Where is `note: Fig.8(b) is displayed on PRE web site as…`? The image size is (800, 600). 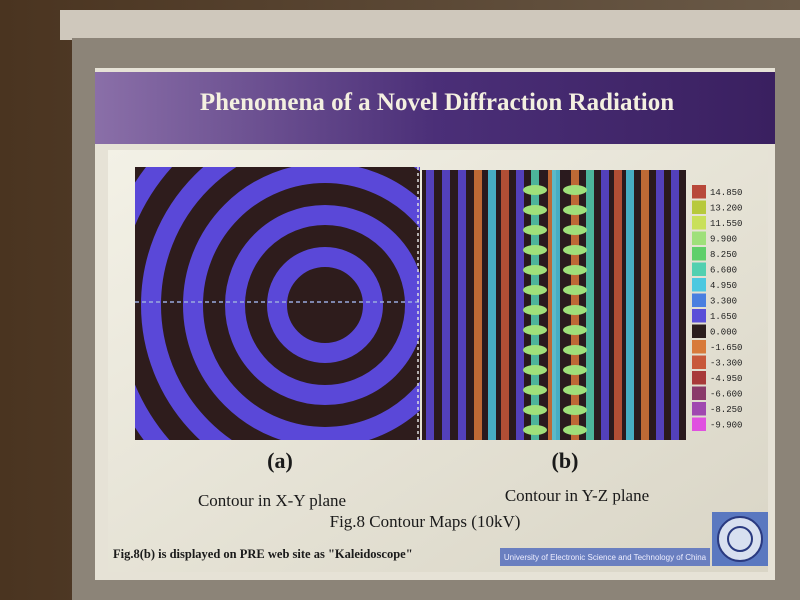
note: Fig.8(b) is displayed on PRE web site as… is located at coordinates (263, 554).